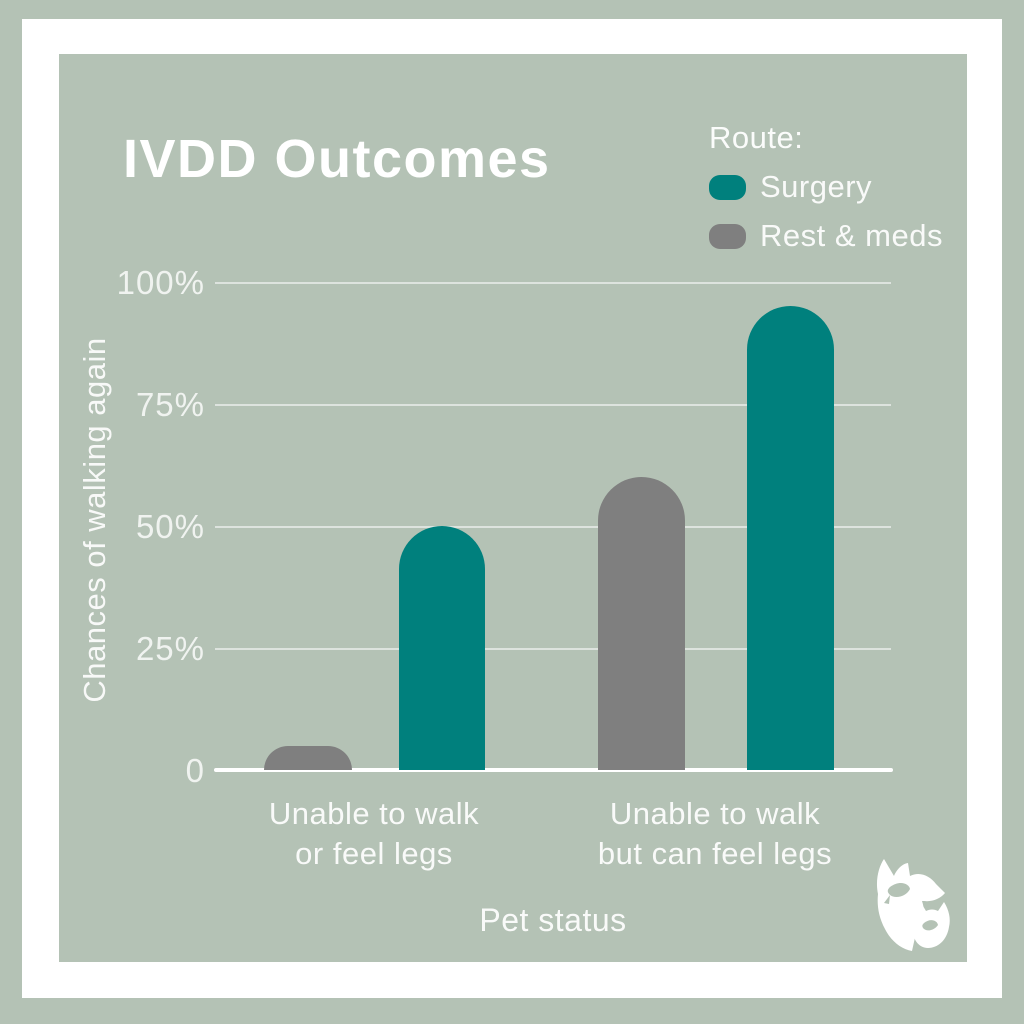 The height and width of the screenshot is (1024, 1024). Describe the element at coordinates (170, 404) in the screenshot. I see `y-tick-75: 75%` at that location.